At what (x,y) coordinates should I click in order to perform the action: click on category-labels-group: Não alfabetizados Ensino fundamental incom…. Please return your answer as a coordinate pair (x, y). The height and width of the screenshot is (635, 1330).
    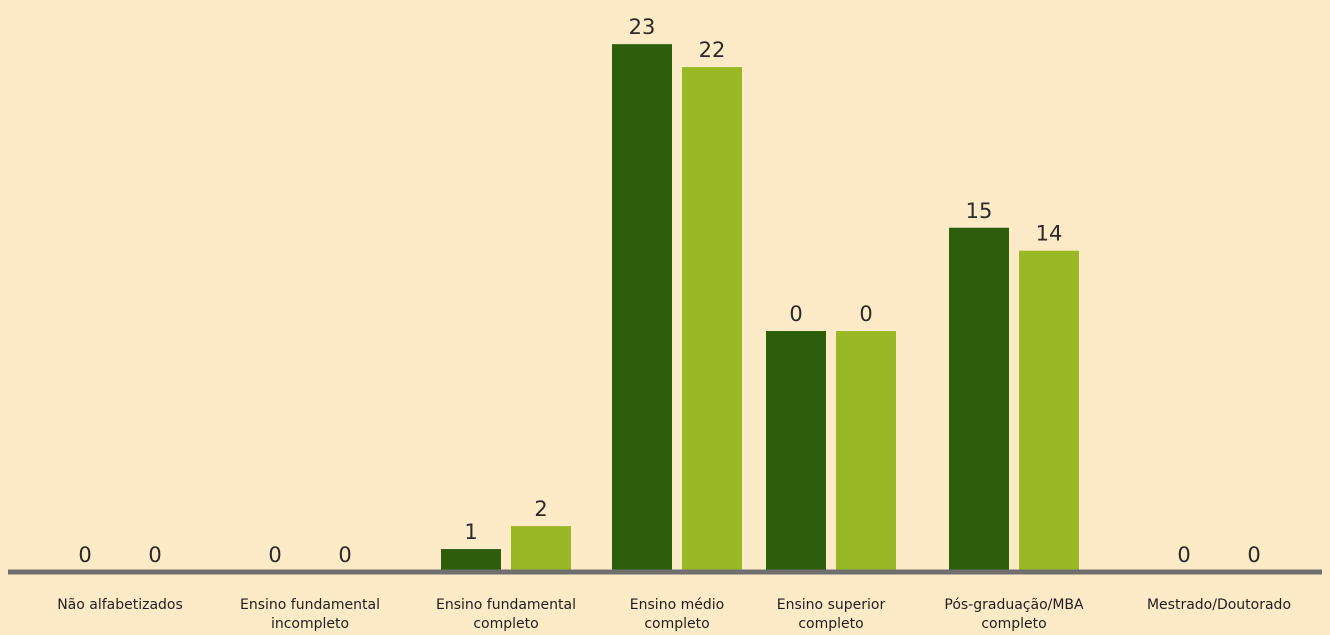
    Looking at the image, I should click on (674, 614).